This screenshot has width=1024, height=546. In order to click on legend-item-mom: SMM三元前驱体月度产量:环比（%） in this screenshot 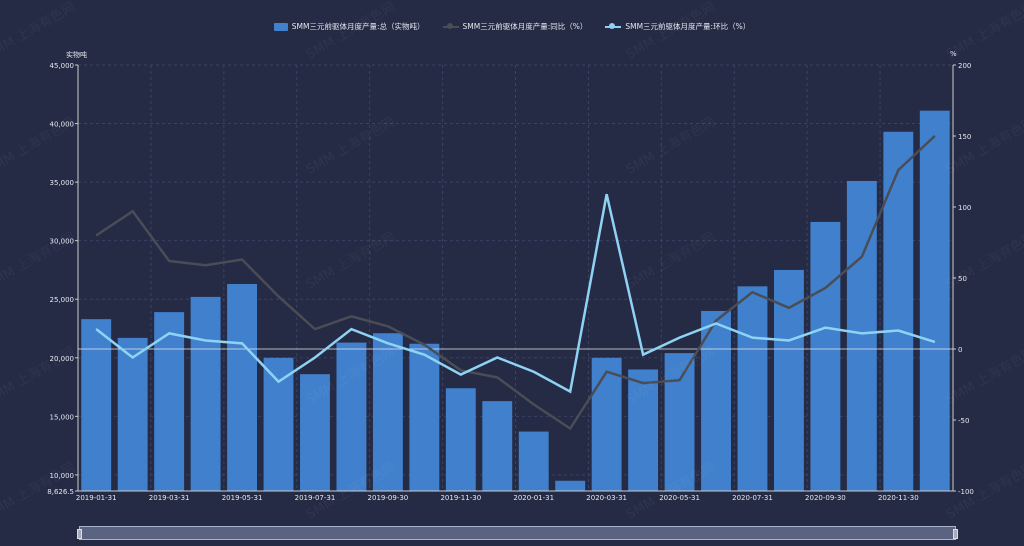, I will do `click(677, 26)`.